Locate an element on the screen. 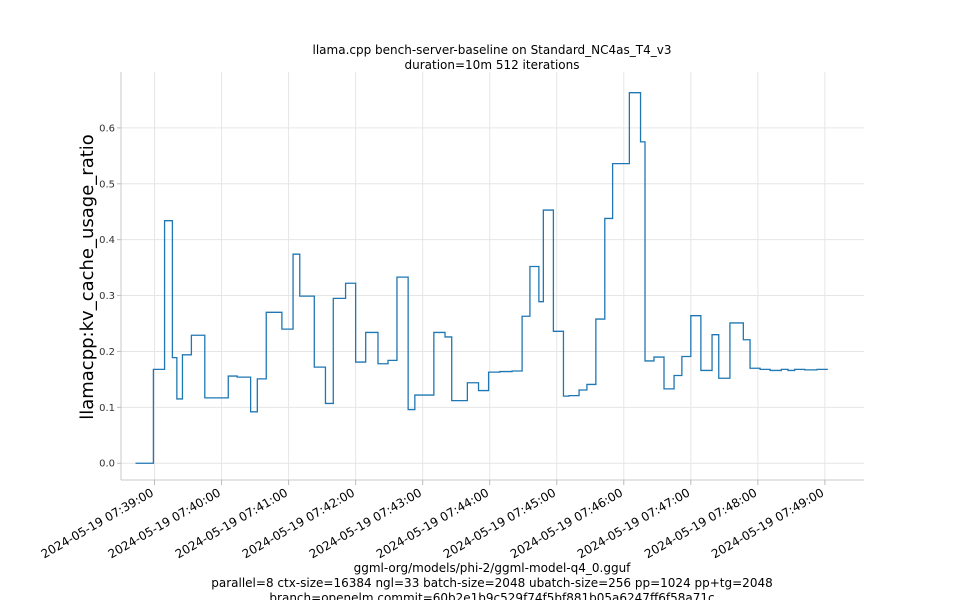 The height and width of the screenshot is (600, 960). x-tick-label: 2024-05-19 07:39:00 is located at coordinates (97, 523).